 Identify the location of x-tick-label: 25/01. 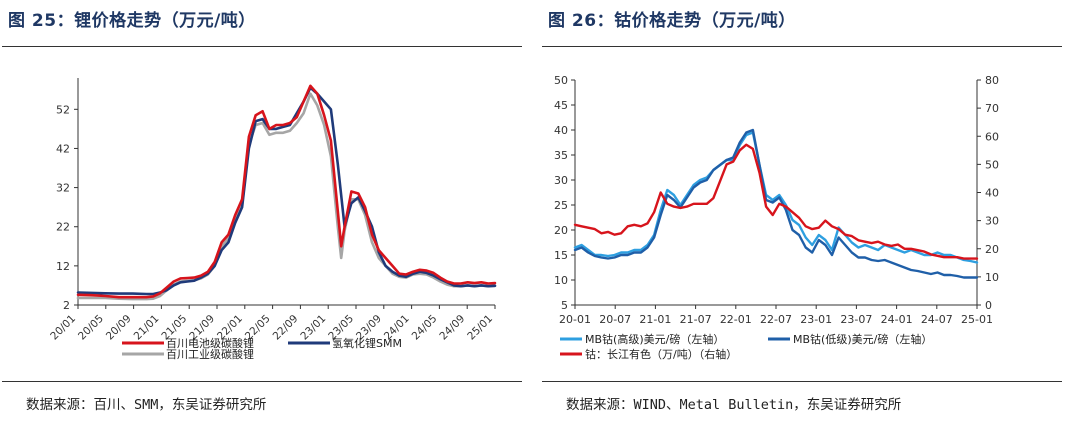
(480, 328).